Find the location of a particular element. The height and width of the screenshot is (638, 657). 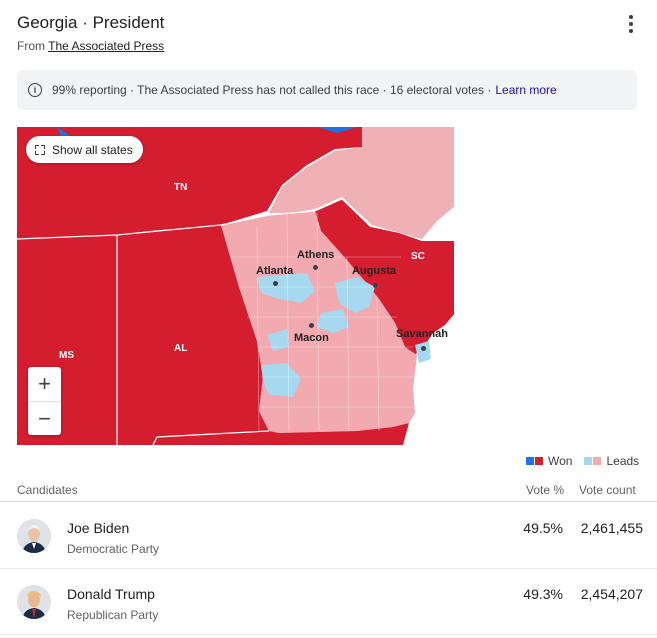

candidate-name: Joe Biden is located at coordinates (98, 528).